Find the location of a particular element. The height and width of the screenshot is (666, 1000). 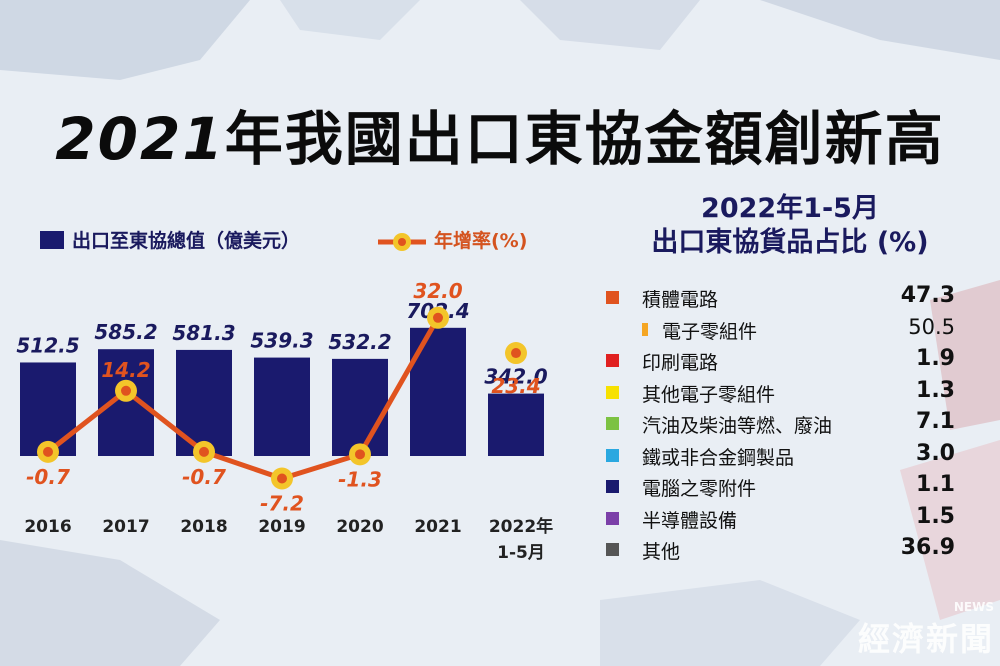

x-tick-1: 2017 is located at coordinates (125, 527).